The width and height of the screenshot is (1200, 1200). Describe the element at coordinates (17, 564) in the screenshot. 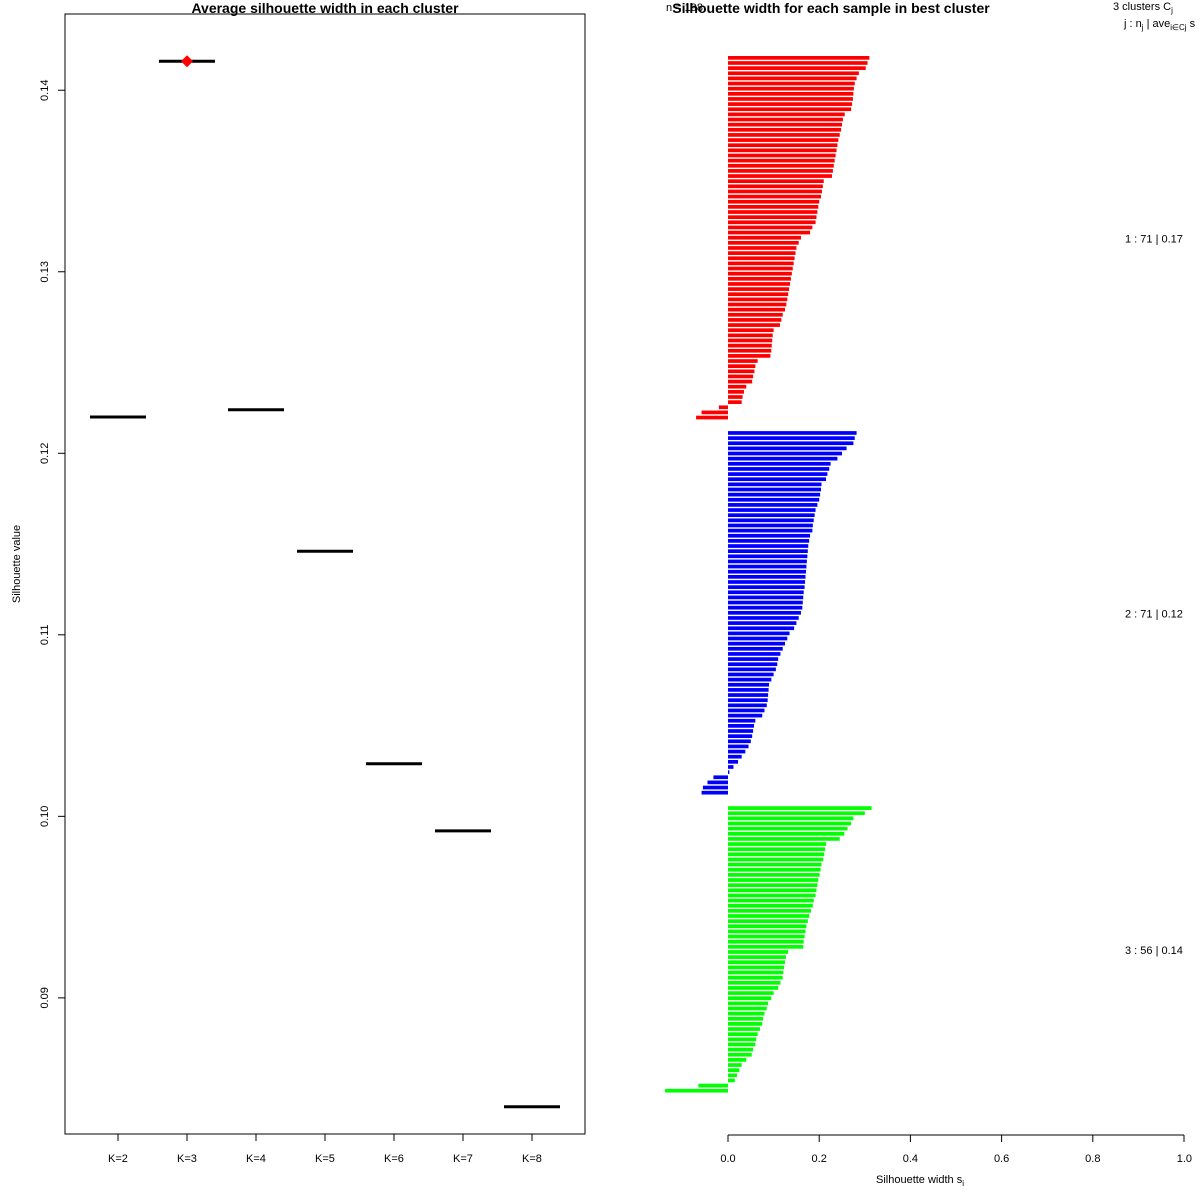

I see `left-y-axis-label: Silhouette value` at that location.